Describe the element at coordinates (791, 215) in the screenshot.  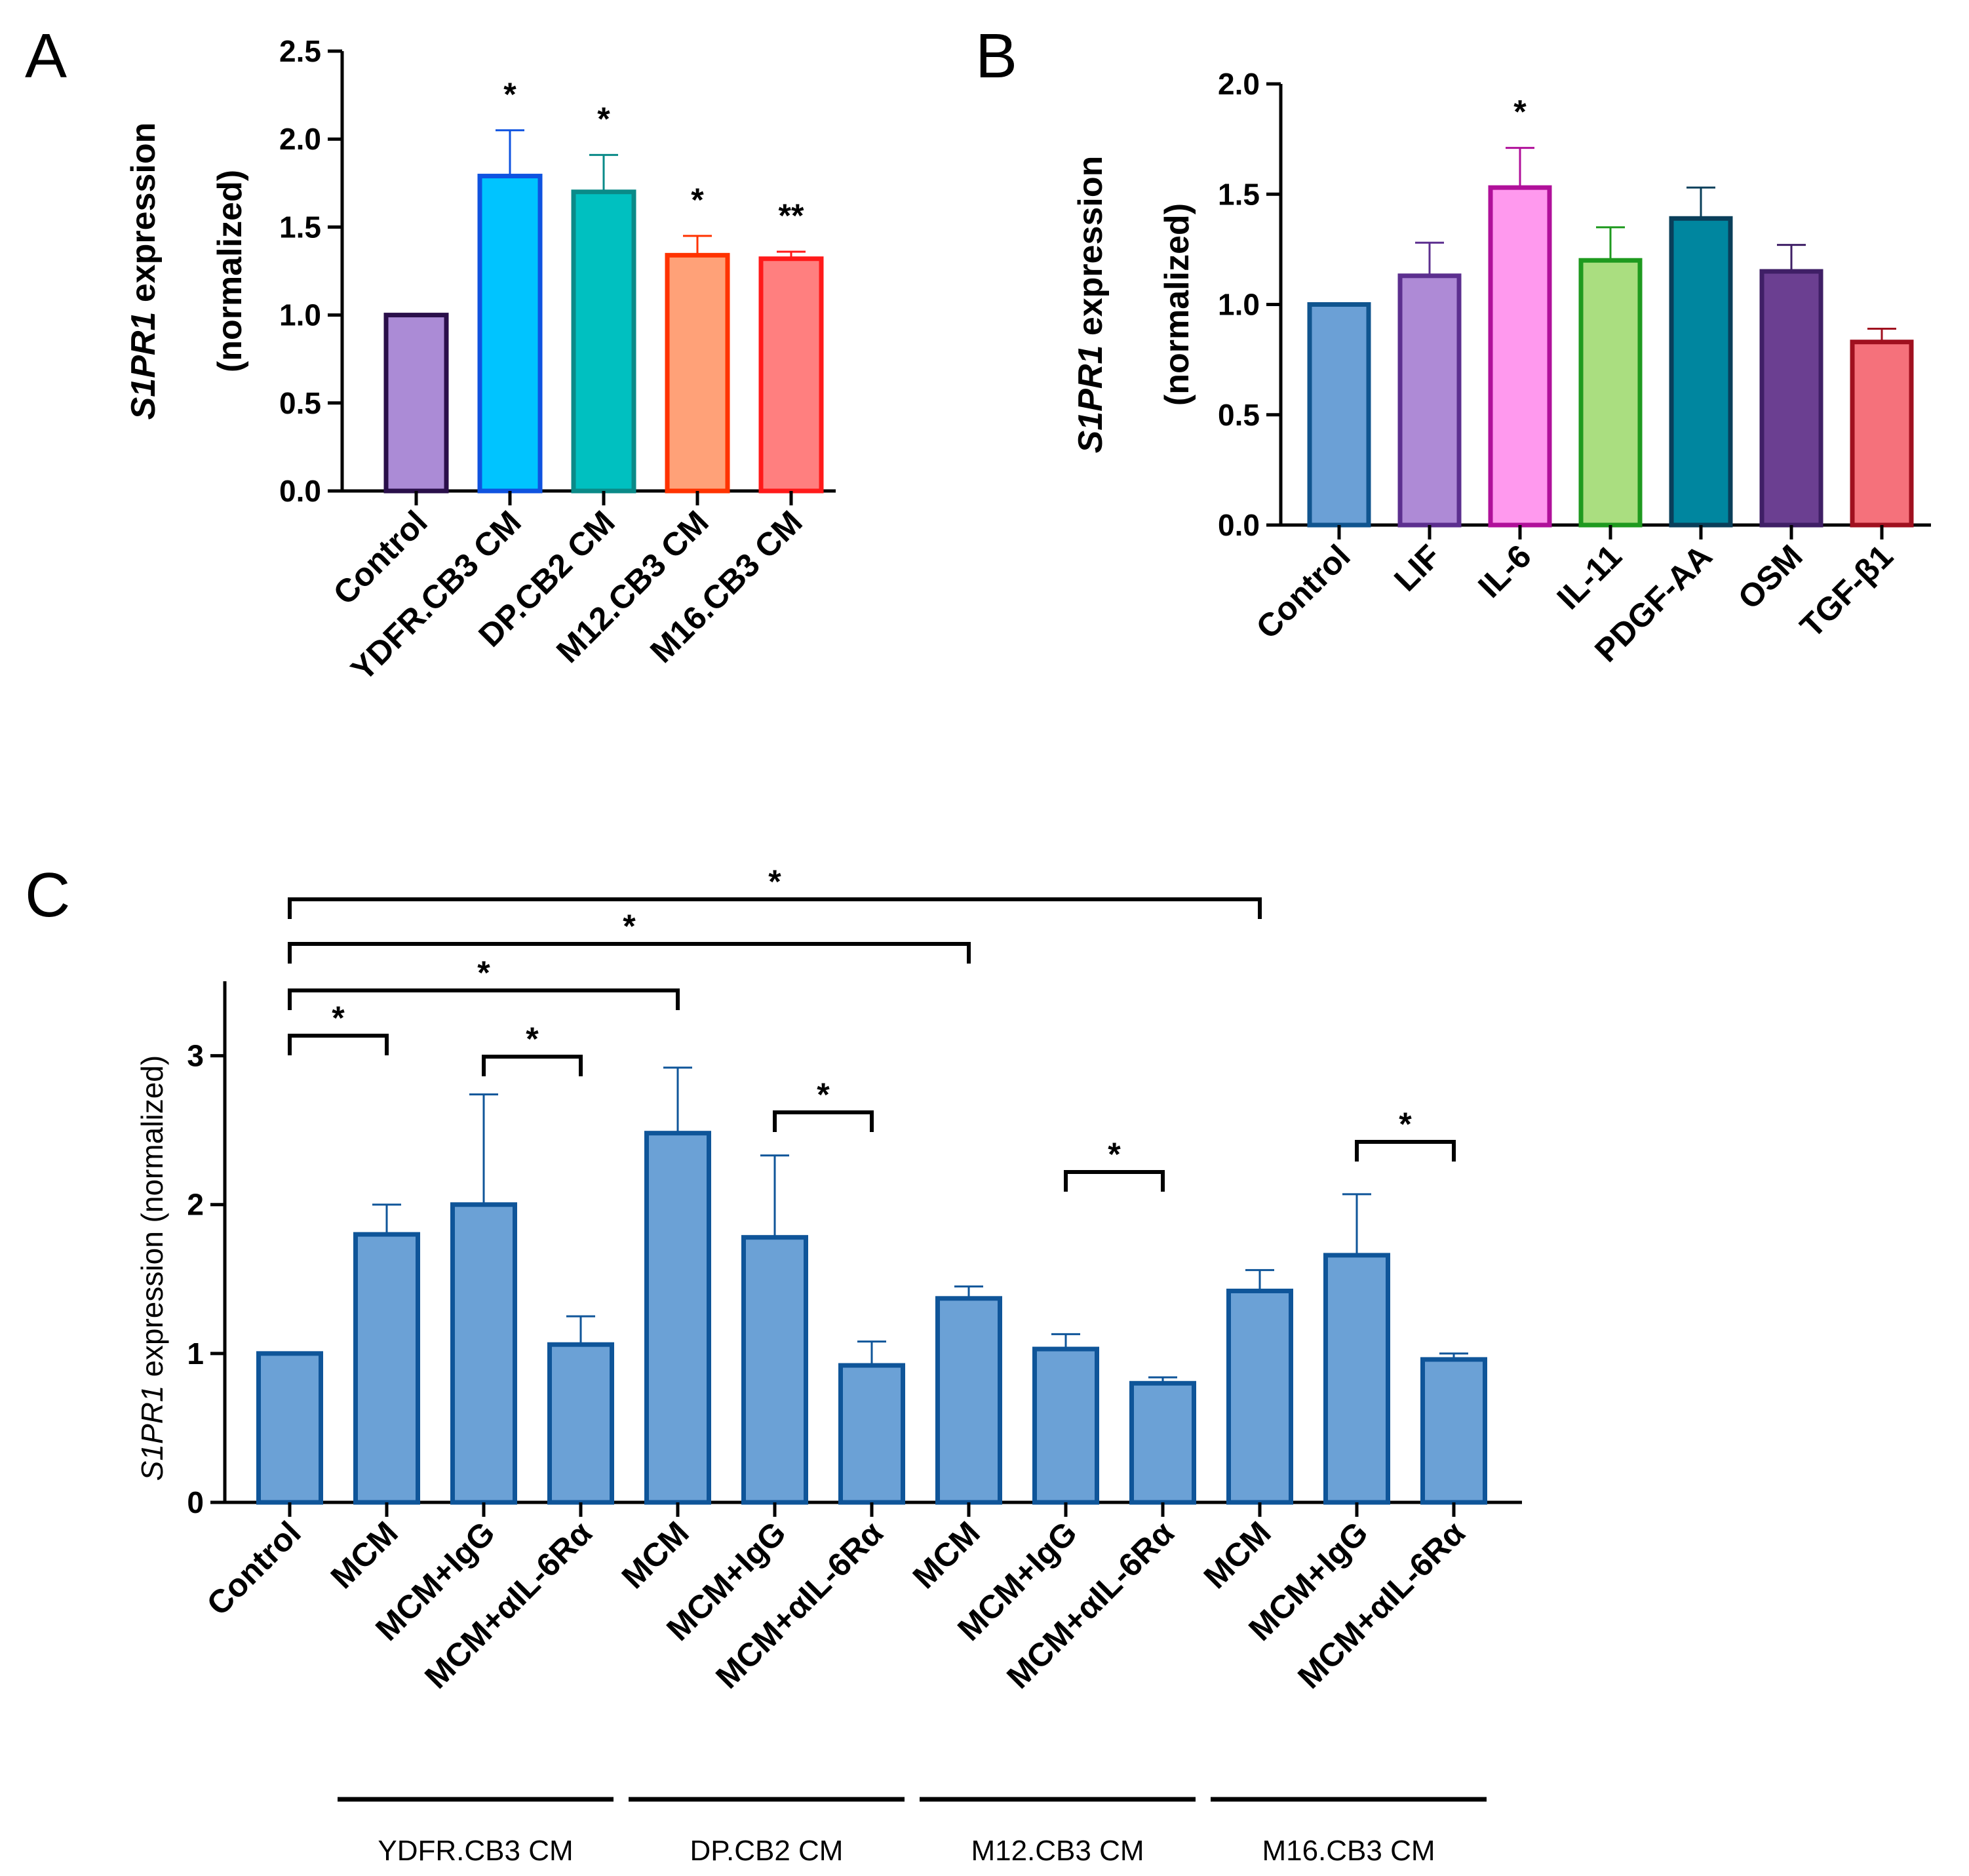
I see `significance-marker: **` at that location.